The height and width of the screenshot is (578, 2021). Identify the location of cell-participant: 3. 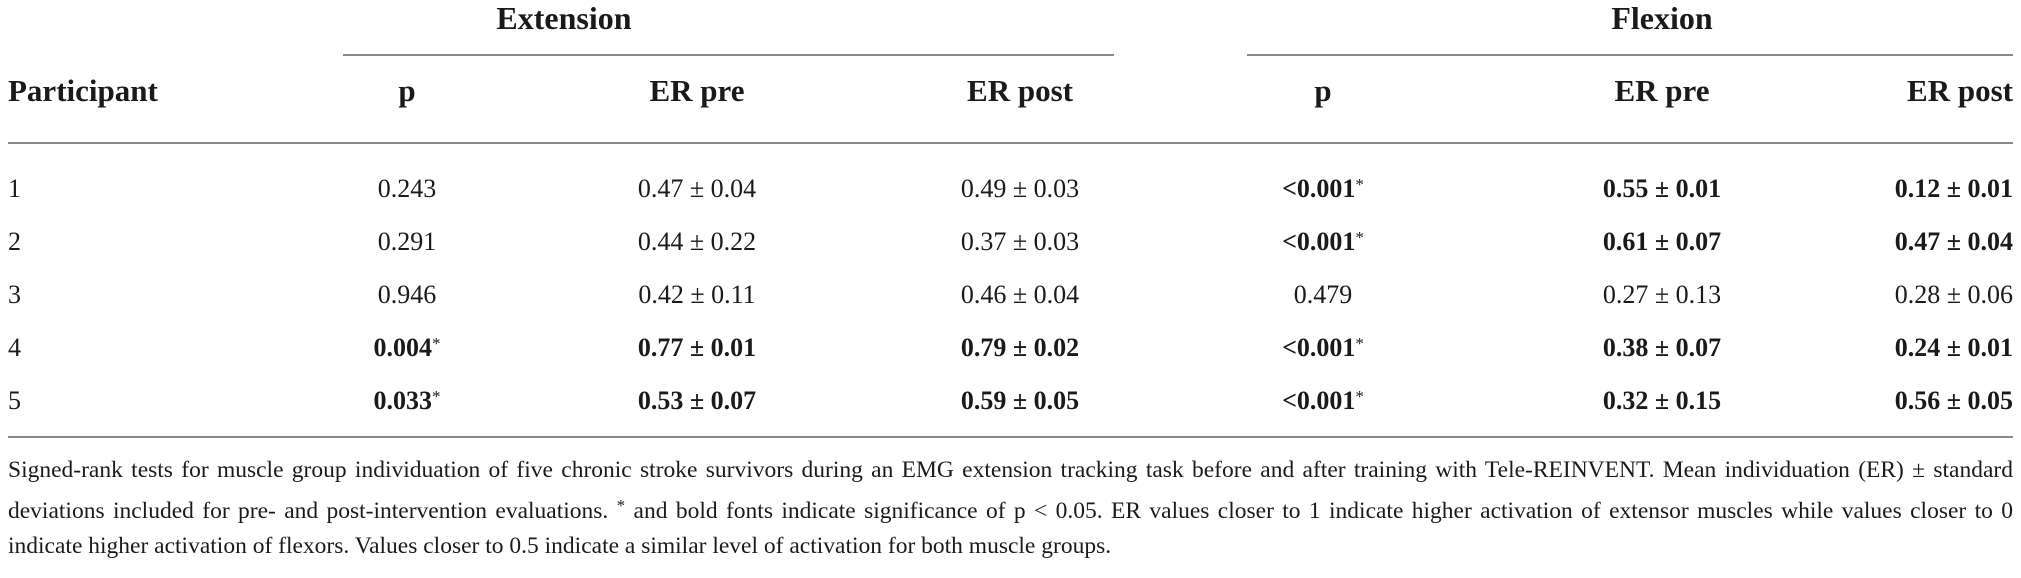
(14, 294).